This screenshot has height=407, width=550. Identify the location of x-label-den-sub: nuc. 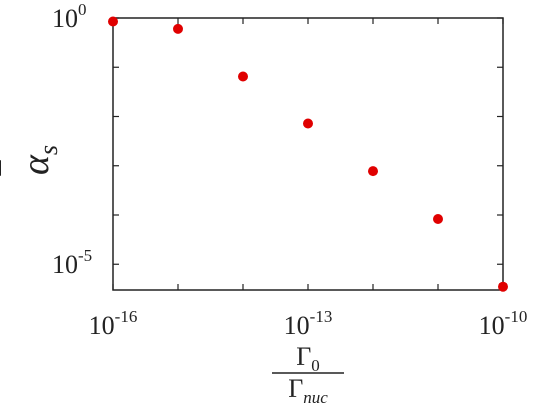
(315, 397).